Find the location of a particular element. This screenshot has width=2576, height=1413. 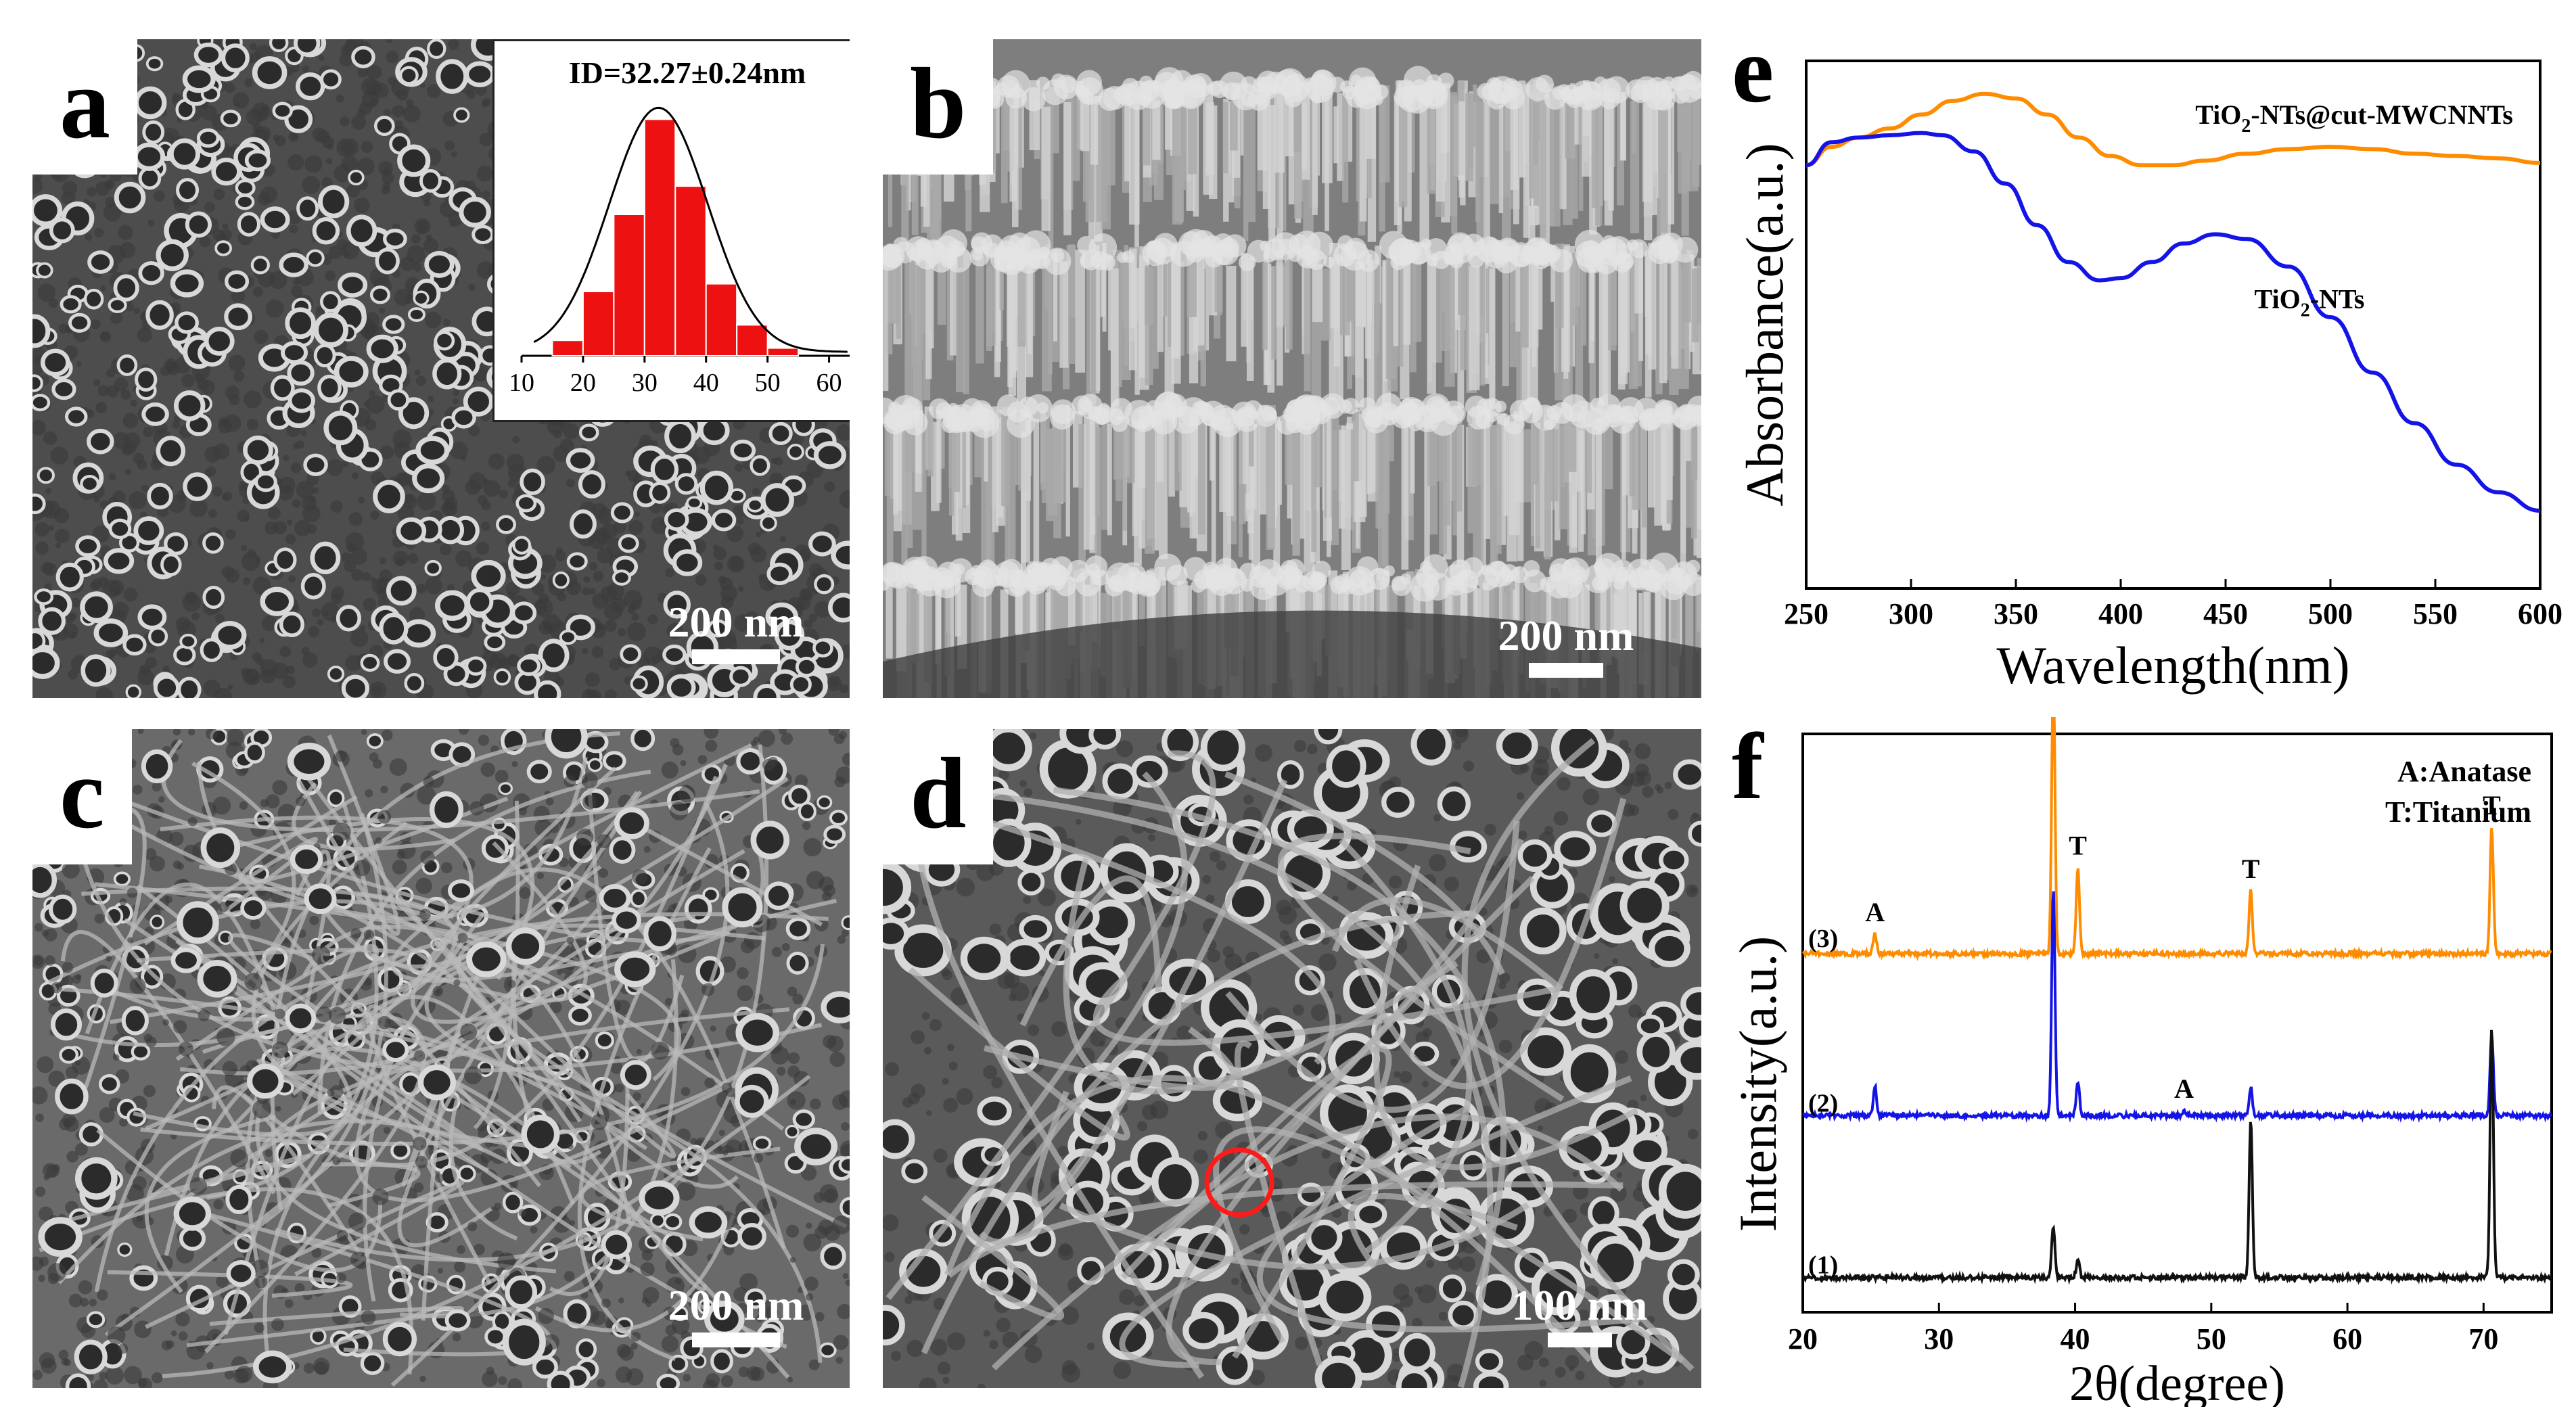

x-tick-label: 300 is located at coordinates (1911, 613).